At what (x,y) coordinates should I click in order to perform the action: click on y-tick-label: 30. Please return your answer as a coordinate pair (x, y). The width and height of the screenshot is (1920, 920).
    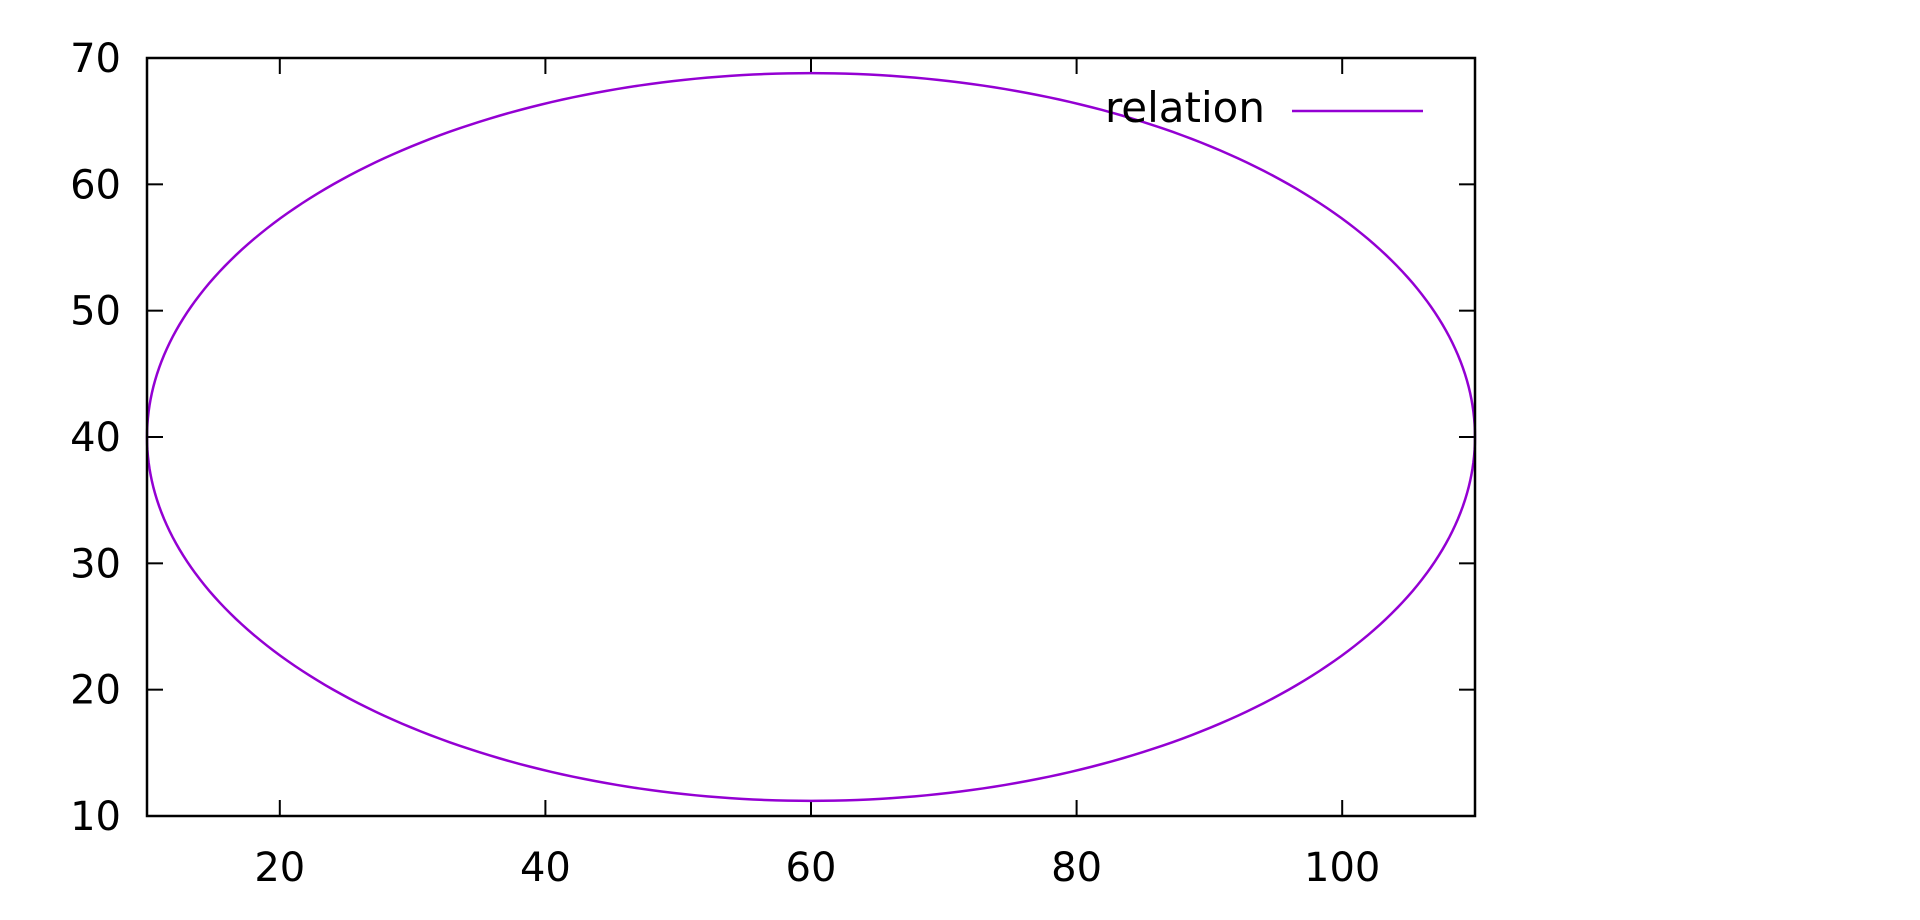
    Looking at the image, I should click on (95, 564).